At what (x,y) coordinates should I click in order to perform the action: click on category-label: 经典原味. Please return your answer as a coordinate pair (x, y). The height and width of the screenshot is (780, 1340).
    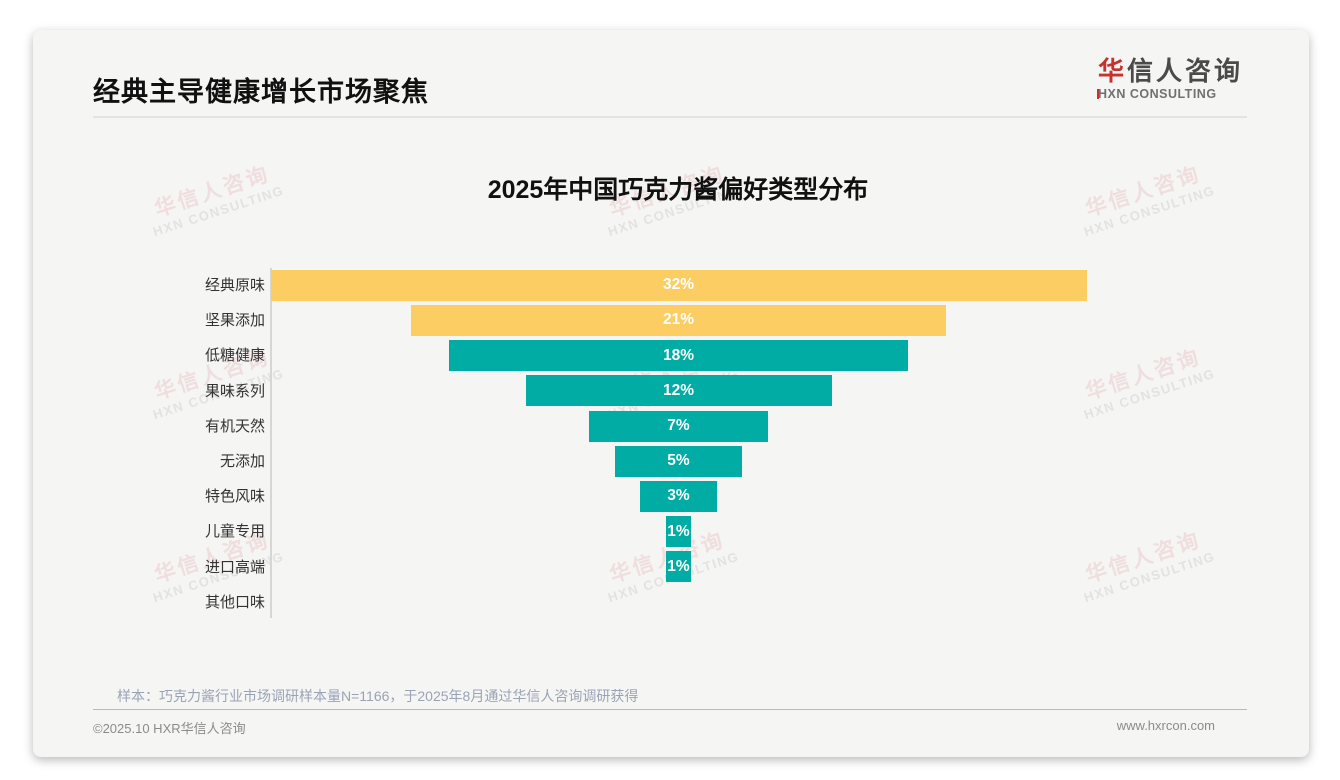
    Looking at the image, I should click on (234, 285).